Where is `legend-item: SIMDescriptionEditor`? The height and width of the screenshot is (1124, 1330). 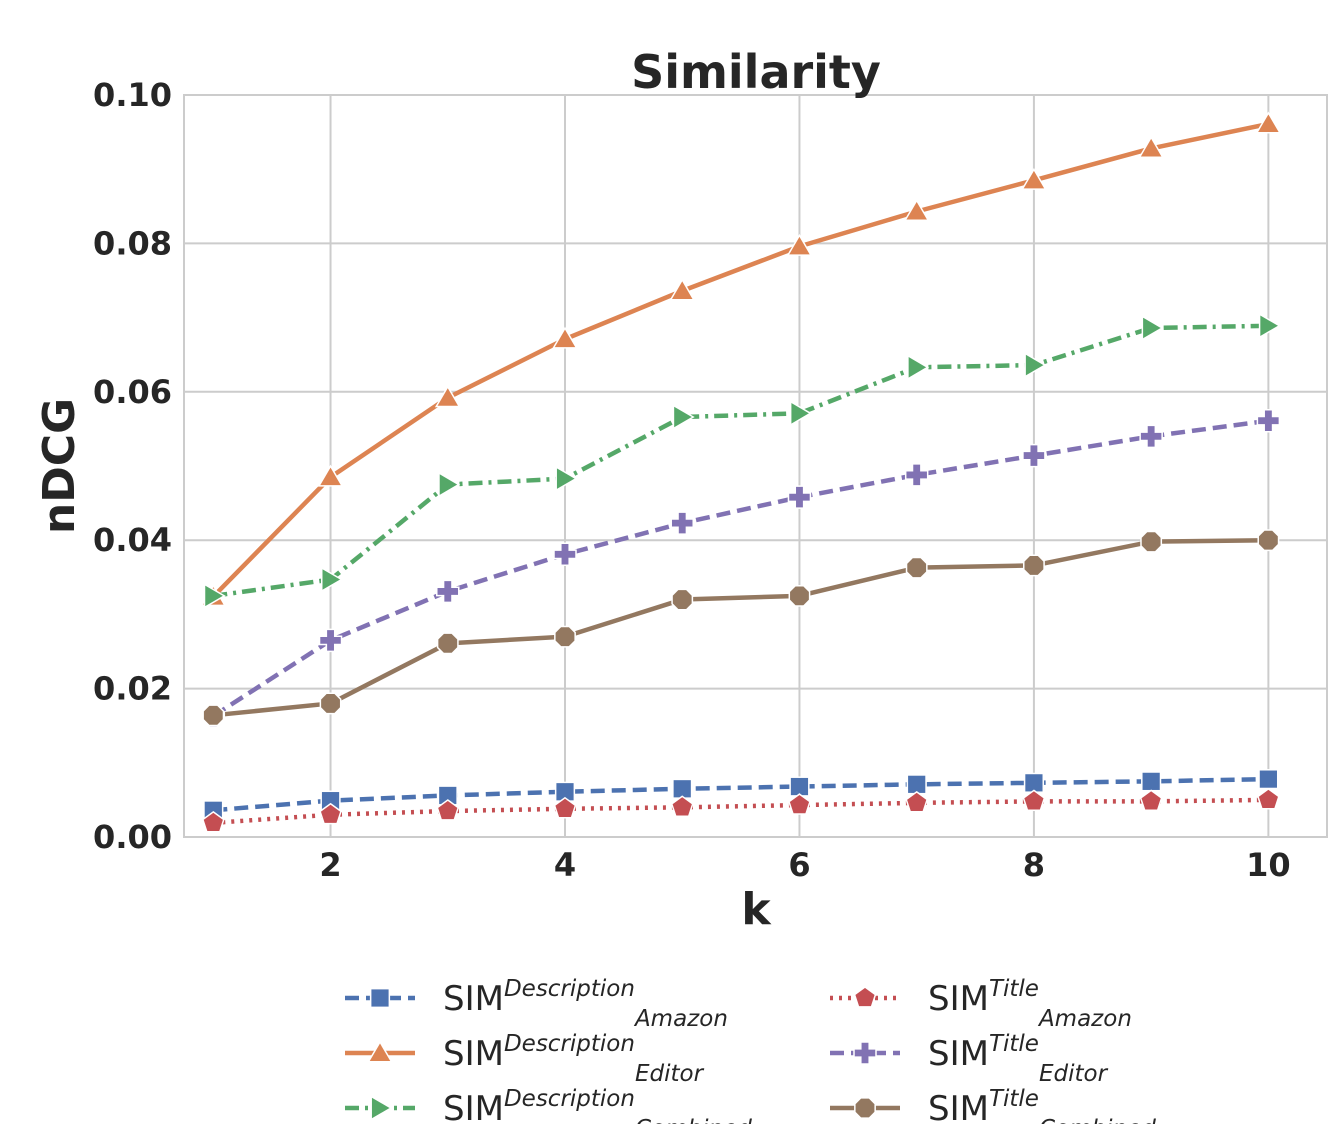 legend-item: SIMDescriptionEditor is located at coordinates (525, 1059).